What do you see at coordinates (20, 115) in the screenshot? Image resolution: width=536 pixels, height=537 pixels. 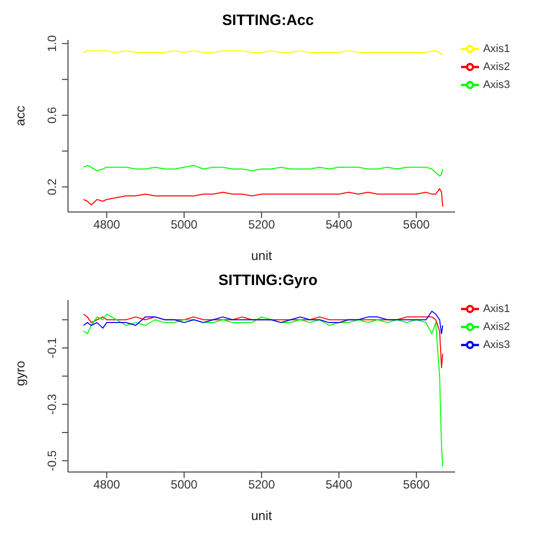 I see `y-axis-title: acc` at bounding box center [20, 115].